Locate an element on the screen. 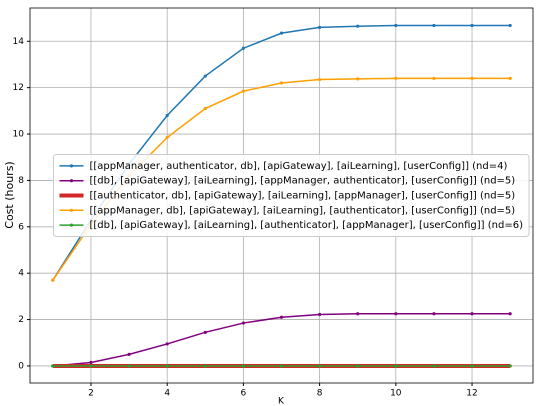 This screenshot has width=550, height=406. x-tick-label: 12 is located at coordinates (471, 394).